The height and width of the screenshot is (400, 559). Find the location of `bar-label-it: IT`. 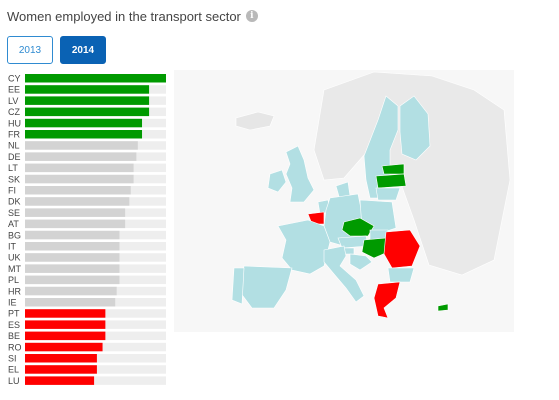

bar-label-it: IT is located at coordinates (12, 247).